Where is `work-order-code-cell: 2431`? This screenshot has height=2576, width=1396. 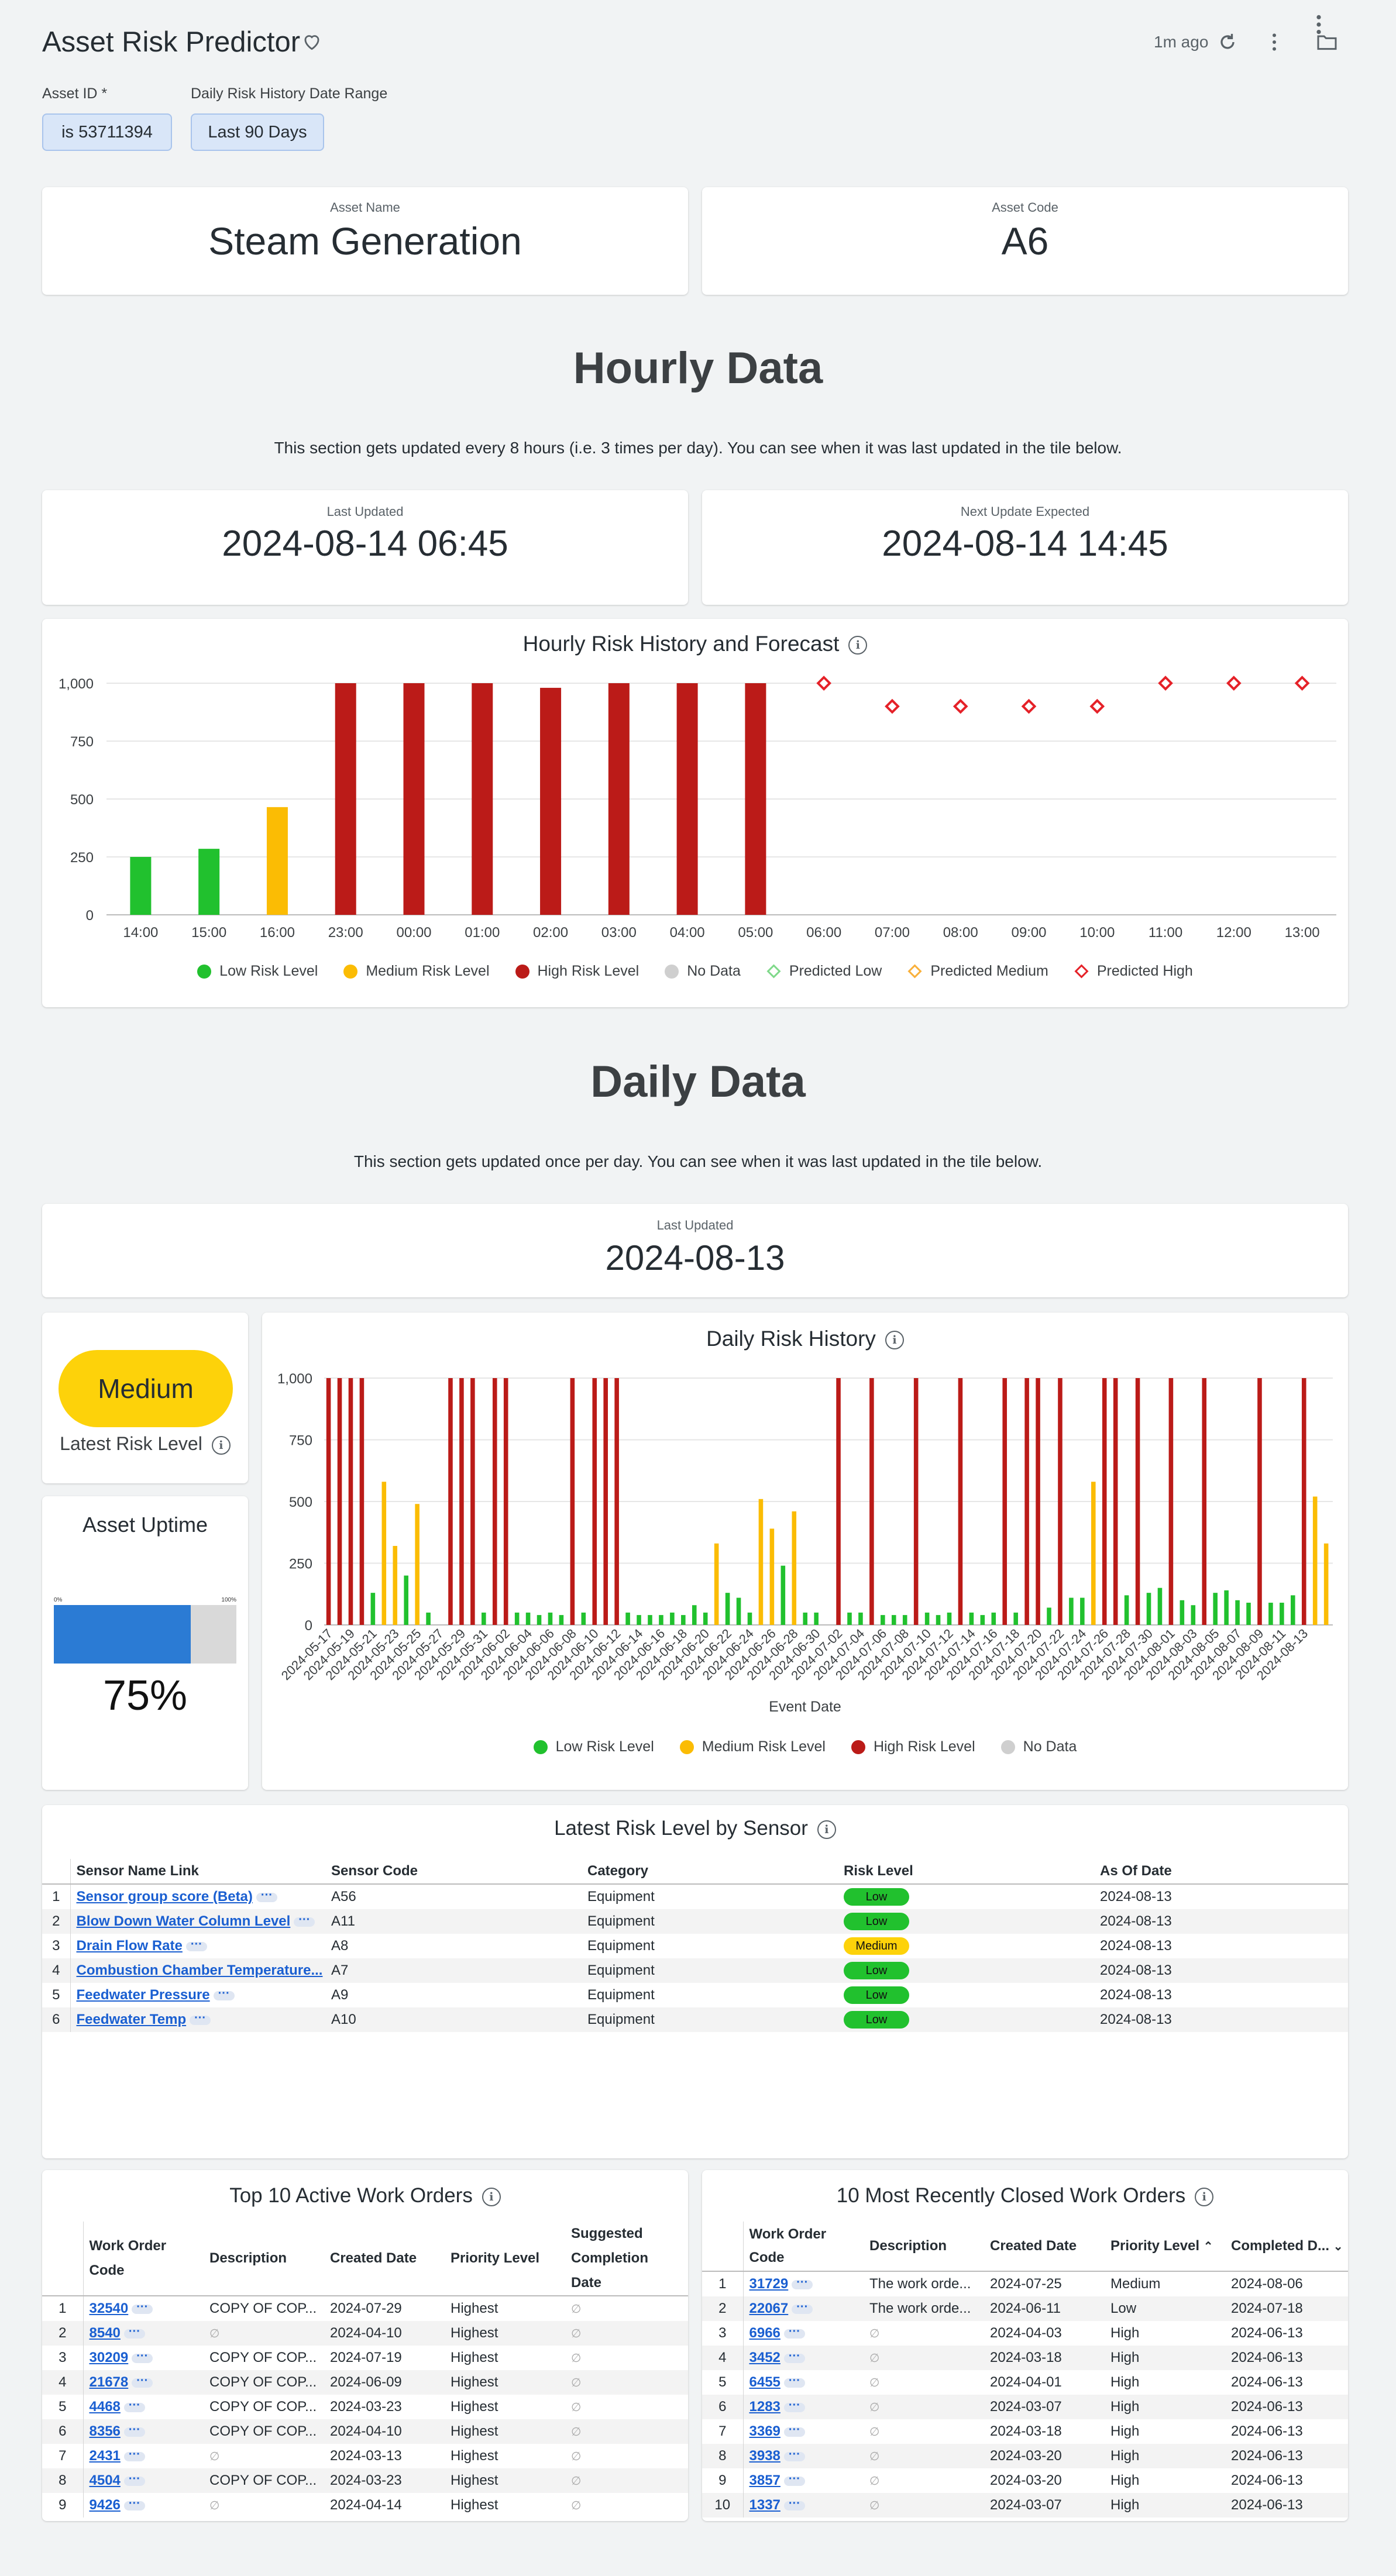
work-order-code-cell: 2431 is located at coordinates (143, 2456).